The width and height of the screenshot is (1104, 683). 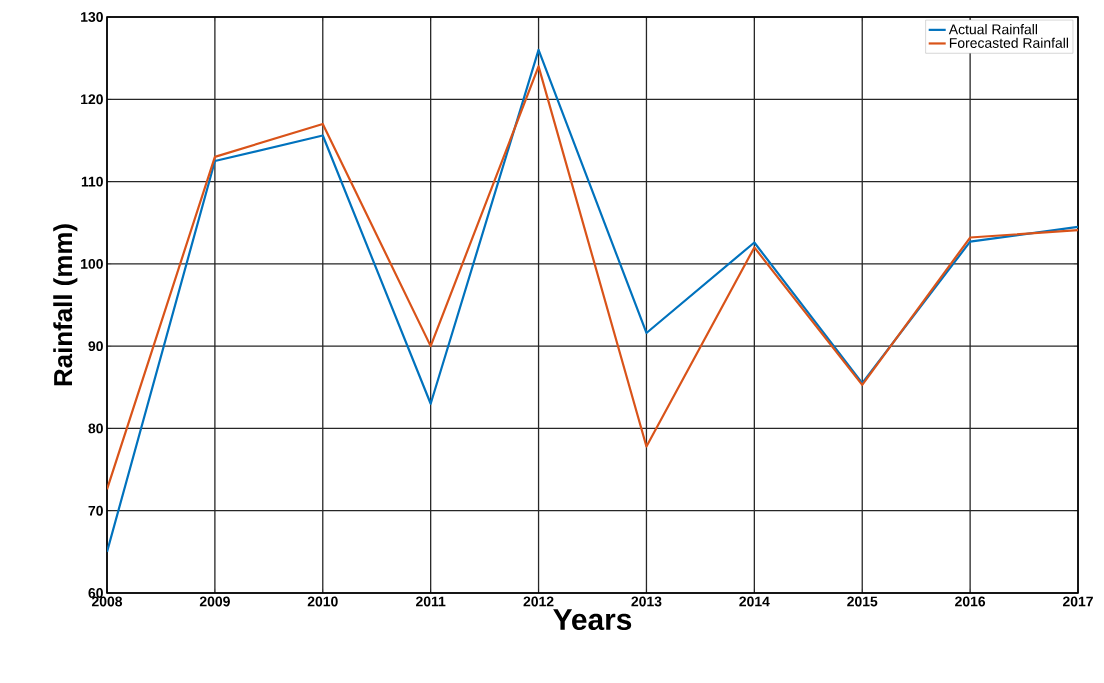 I want to click on x-tick-label: 2015, so click(x=862, y=601).